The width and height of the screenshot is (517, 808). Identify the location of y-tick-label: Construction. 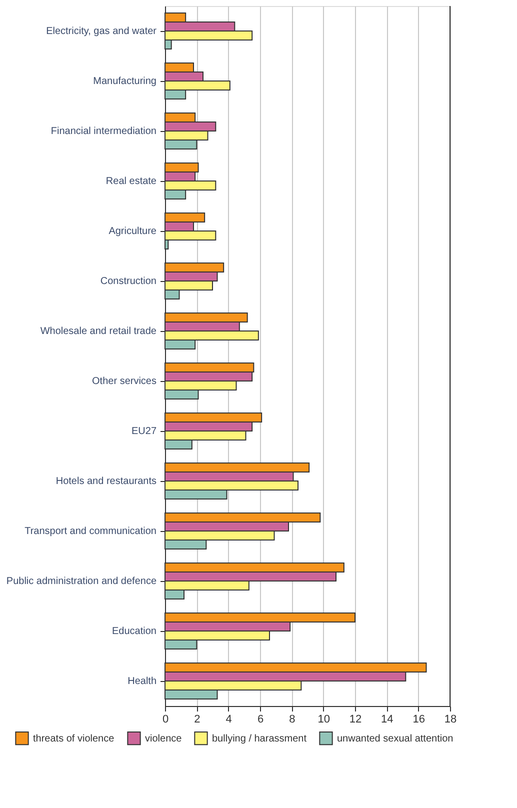
(128, 281).